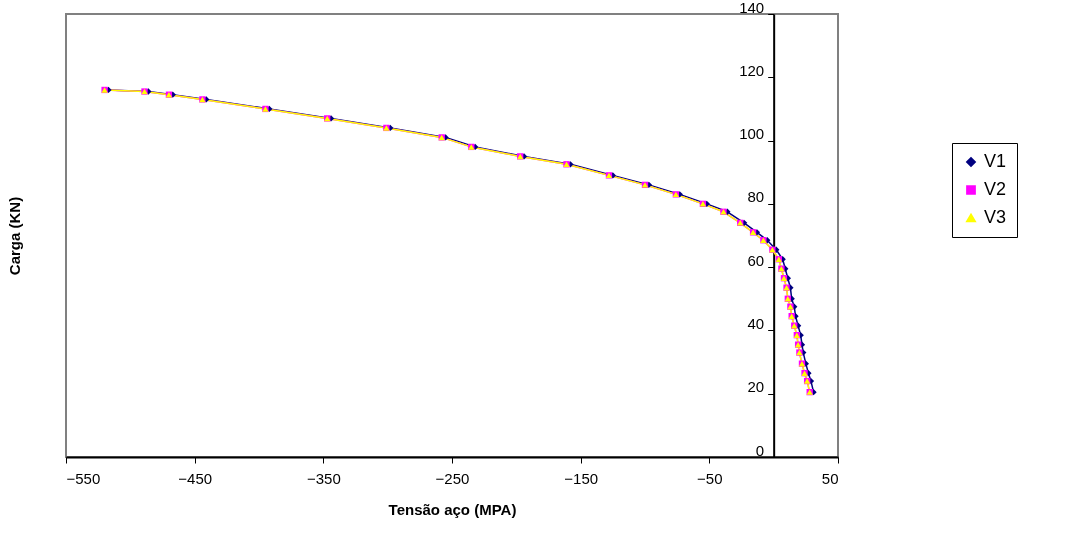 This screenshot has height=546, width=1065. Describe the element at coordinates (452, 478) in the screenshot. I see `x-tick-label: −250` at that location.